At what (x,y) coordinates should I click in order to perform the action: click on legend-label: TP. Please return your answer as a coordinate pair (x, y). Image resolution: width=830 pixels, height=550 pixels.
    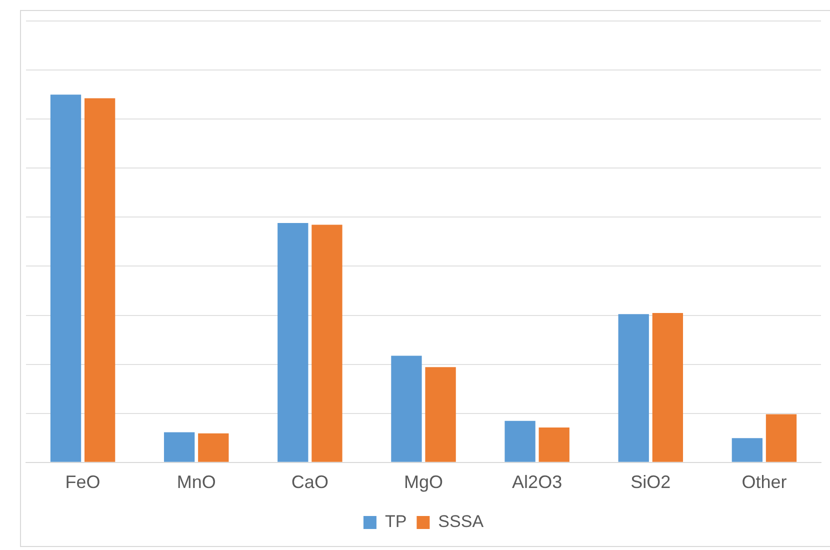
    Looking at the image, I should click on (395, 522).